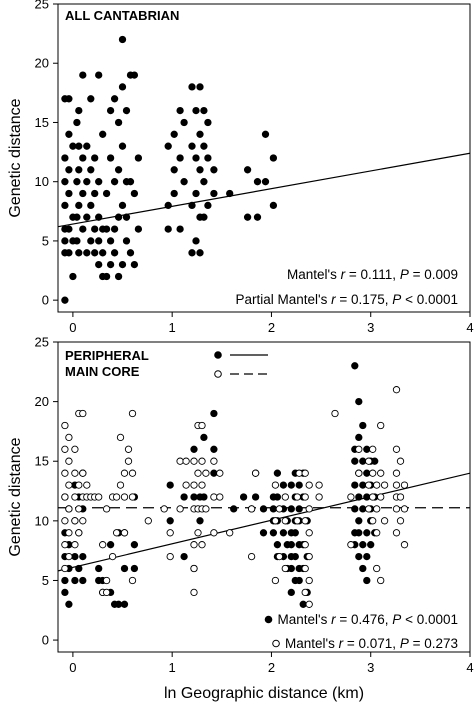 The image size is (474, 709). What do you see at coordinates (364, 299) in the screenshot?
I see `annotation-part: = 0.175,` at bounding box center [364, 299].